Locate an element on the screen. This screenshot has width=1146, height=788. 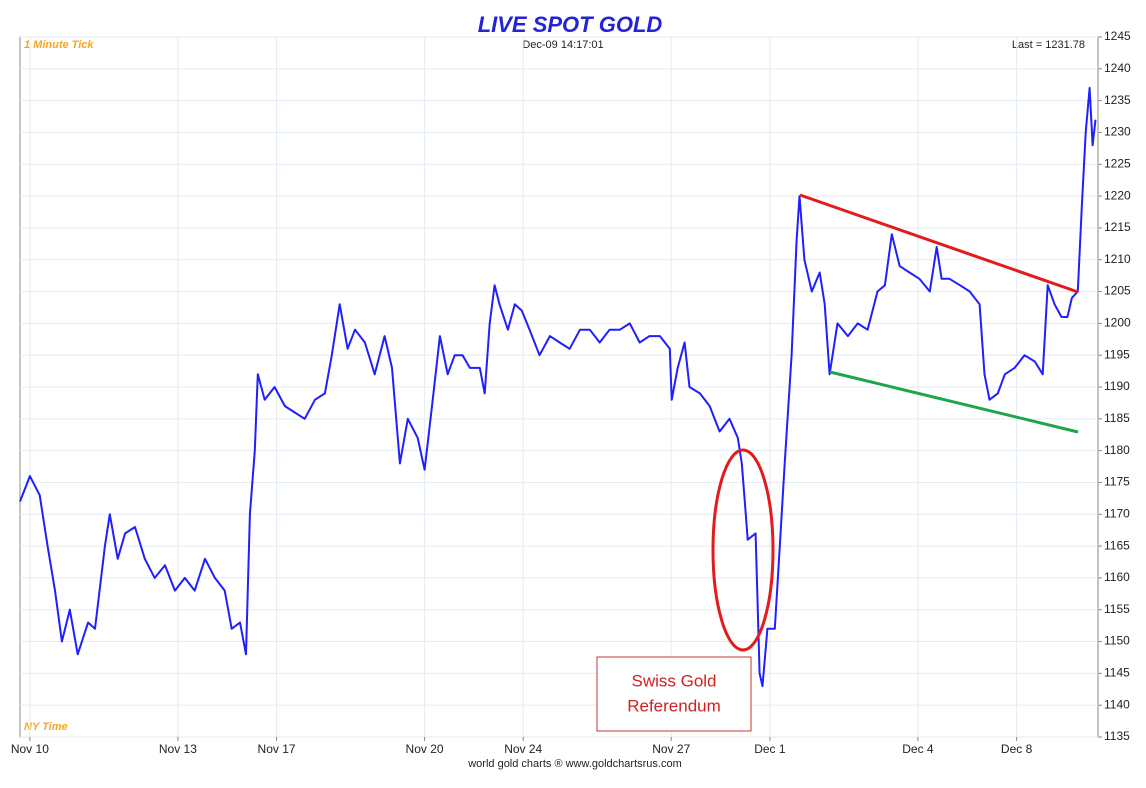
y-tick-label: 1240 is located at coordinates (1117, 68).